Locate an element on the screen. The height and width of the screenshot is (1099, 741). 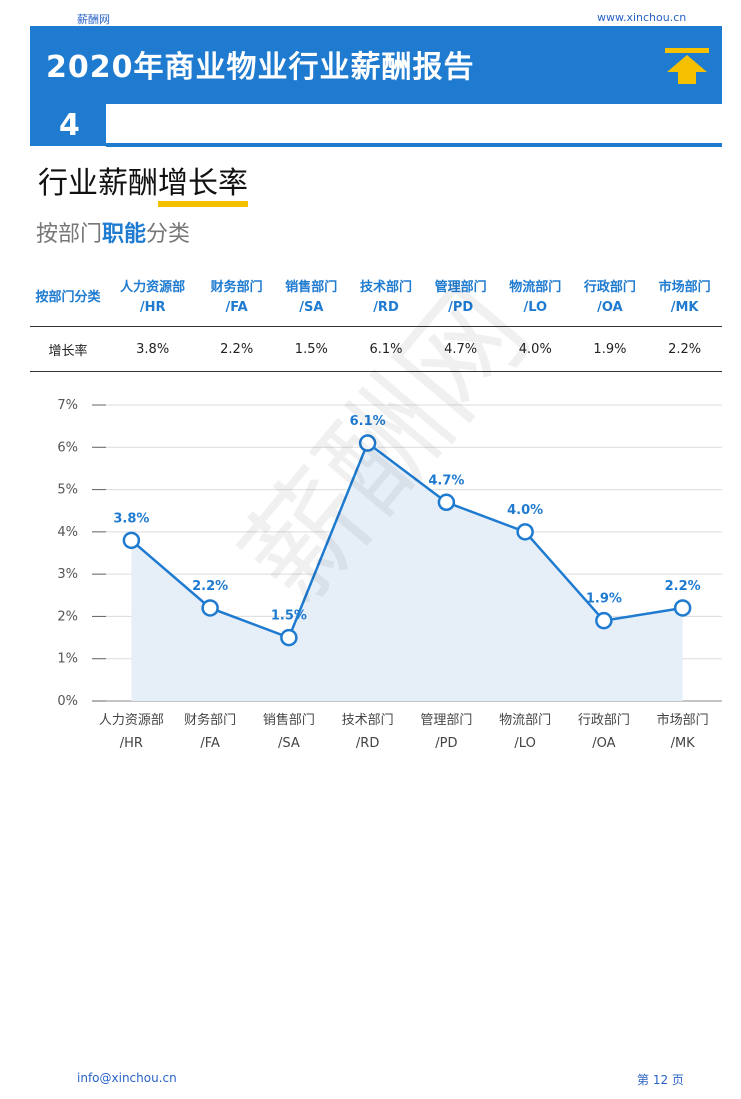
x-tick-label: 行政部门 is located at coordinates (604, 720).